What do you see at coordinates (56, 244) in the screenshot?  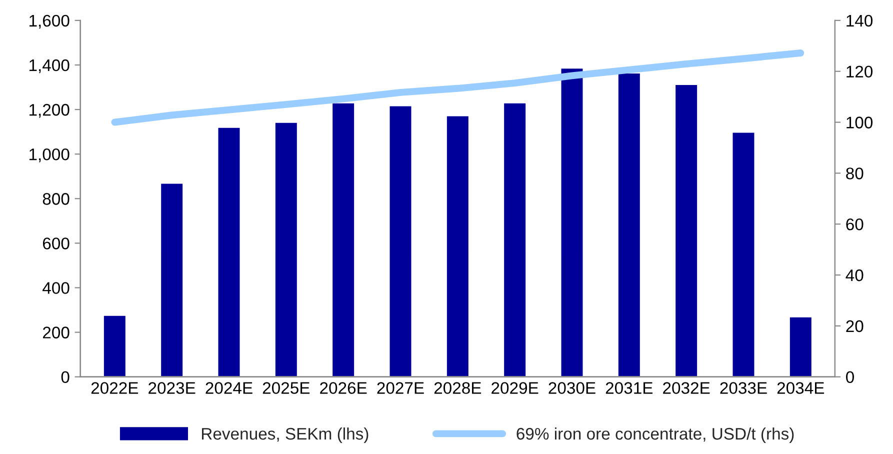 I see `y-tick-label: 600` at bounding box center [56, 244].